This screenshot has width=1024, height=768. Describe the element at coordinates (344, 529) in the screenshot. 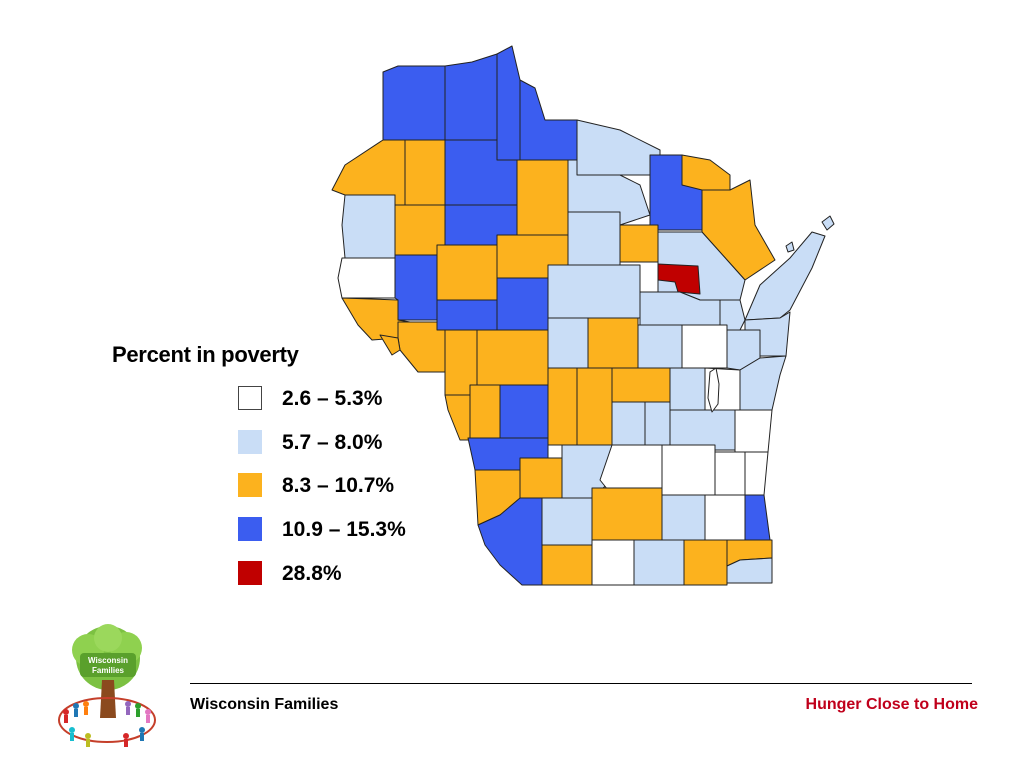

I see `legend-label: 10.9 – 15.3%` at that location.